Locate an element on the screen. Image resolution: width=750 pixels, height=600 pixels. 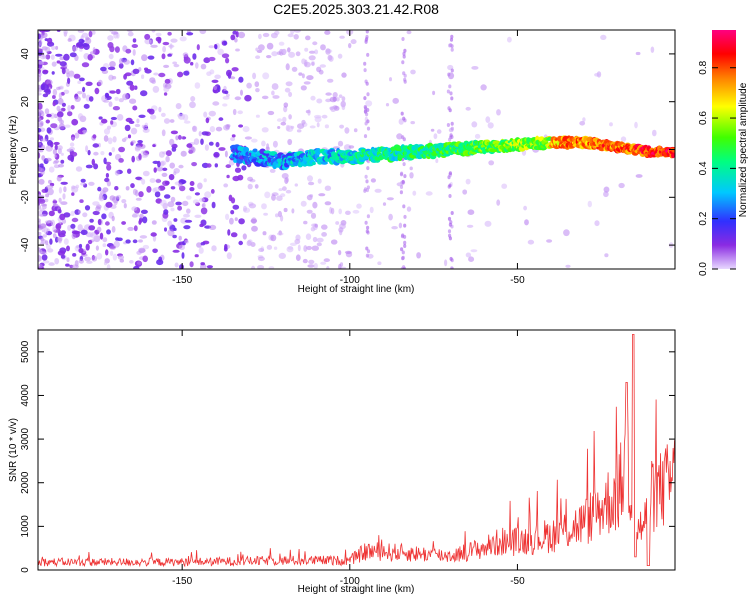
colorbar-tick-label: 0.6 is located at coordinates (703, 118).